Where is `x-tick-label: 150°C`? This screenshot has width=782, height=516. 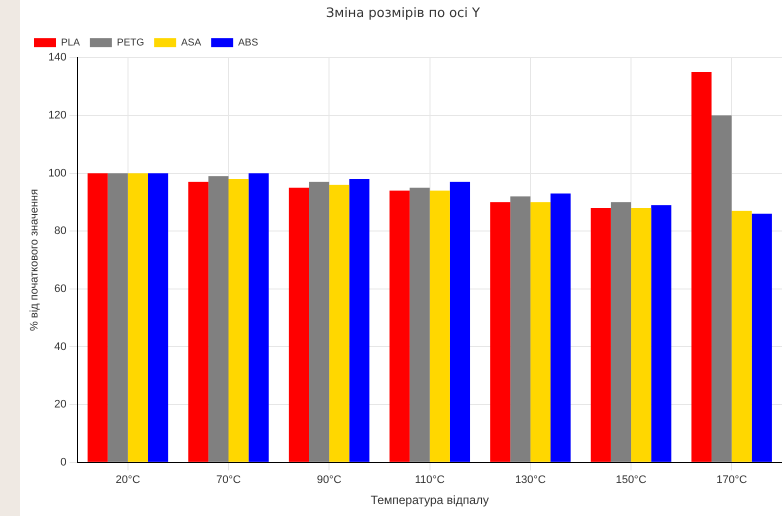
x-tick-label: 150°C is located at coordinates (631, 480).